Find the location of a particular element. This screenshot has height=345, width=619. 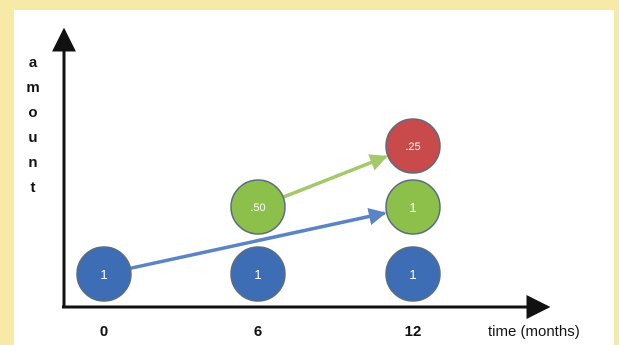

y-axis-label-letter: o is located at coordinates (32, 112).